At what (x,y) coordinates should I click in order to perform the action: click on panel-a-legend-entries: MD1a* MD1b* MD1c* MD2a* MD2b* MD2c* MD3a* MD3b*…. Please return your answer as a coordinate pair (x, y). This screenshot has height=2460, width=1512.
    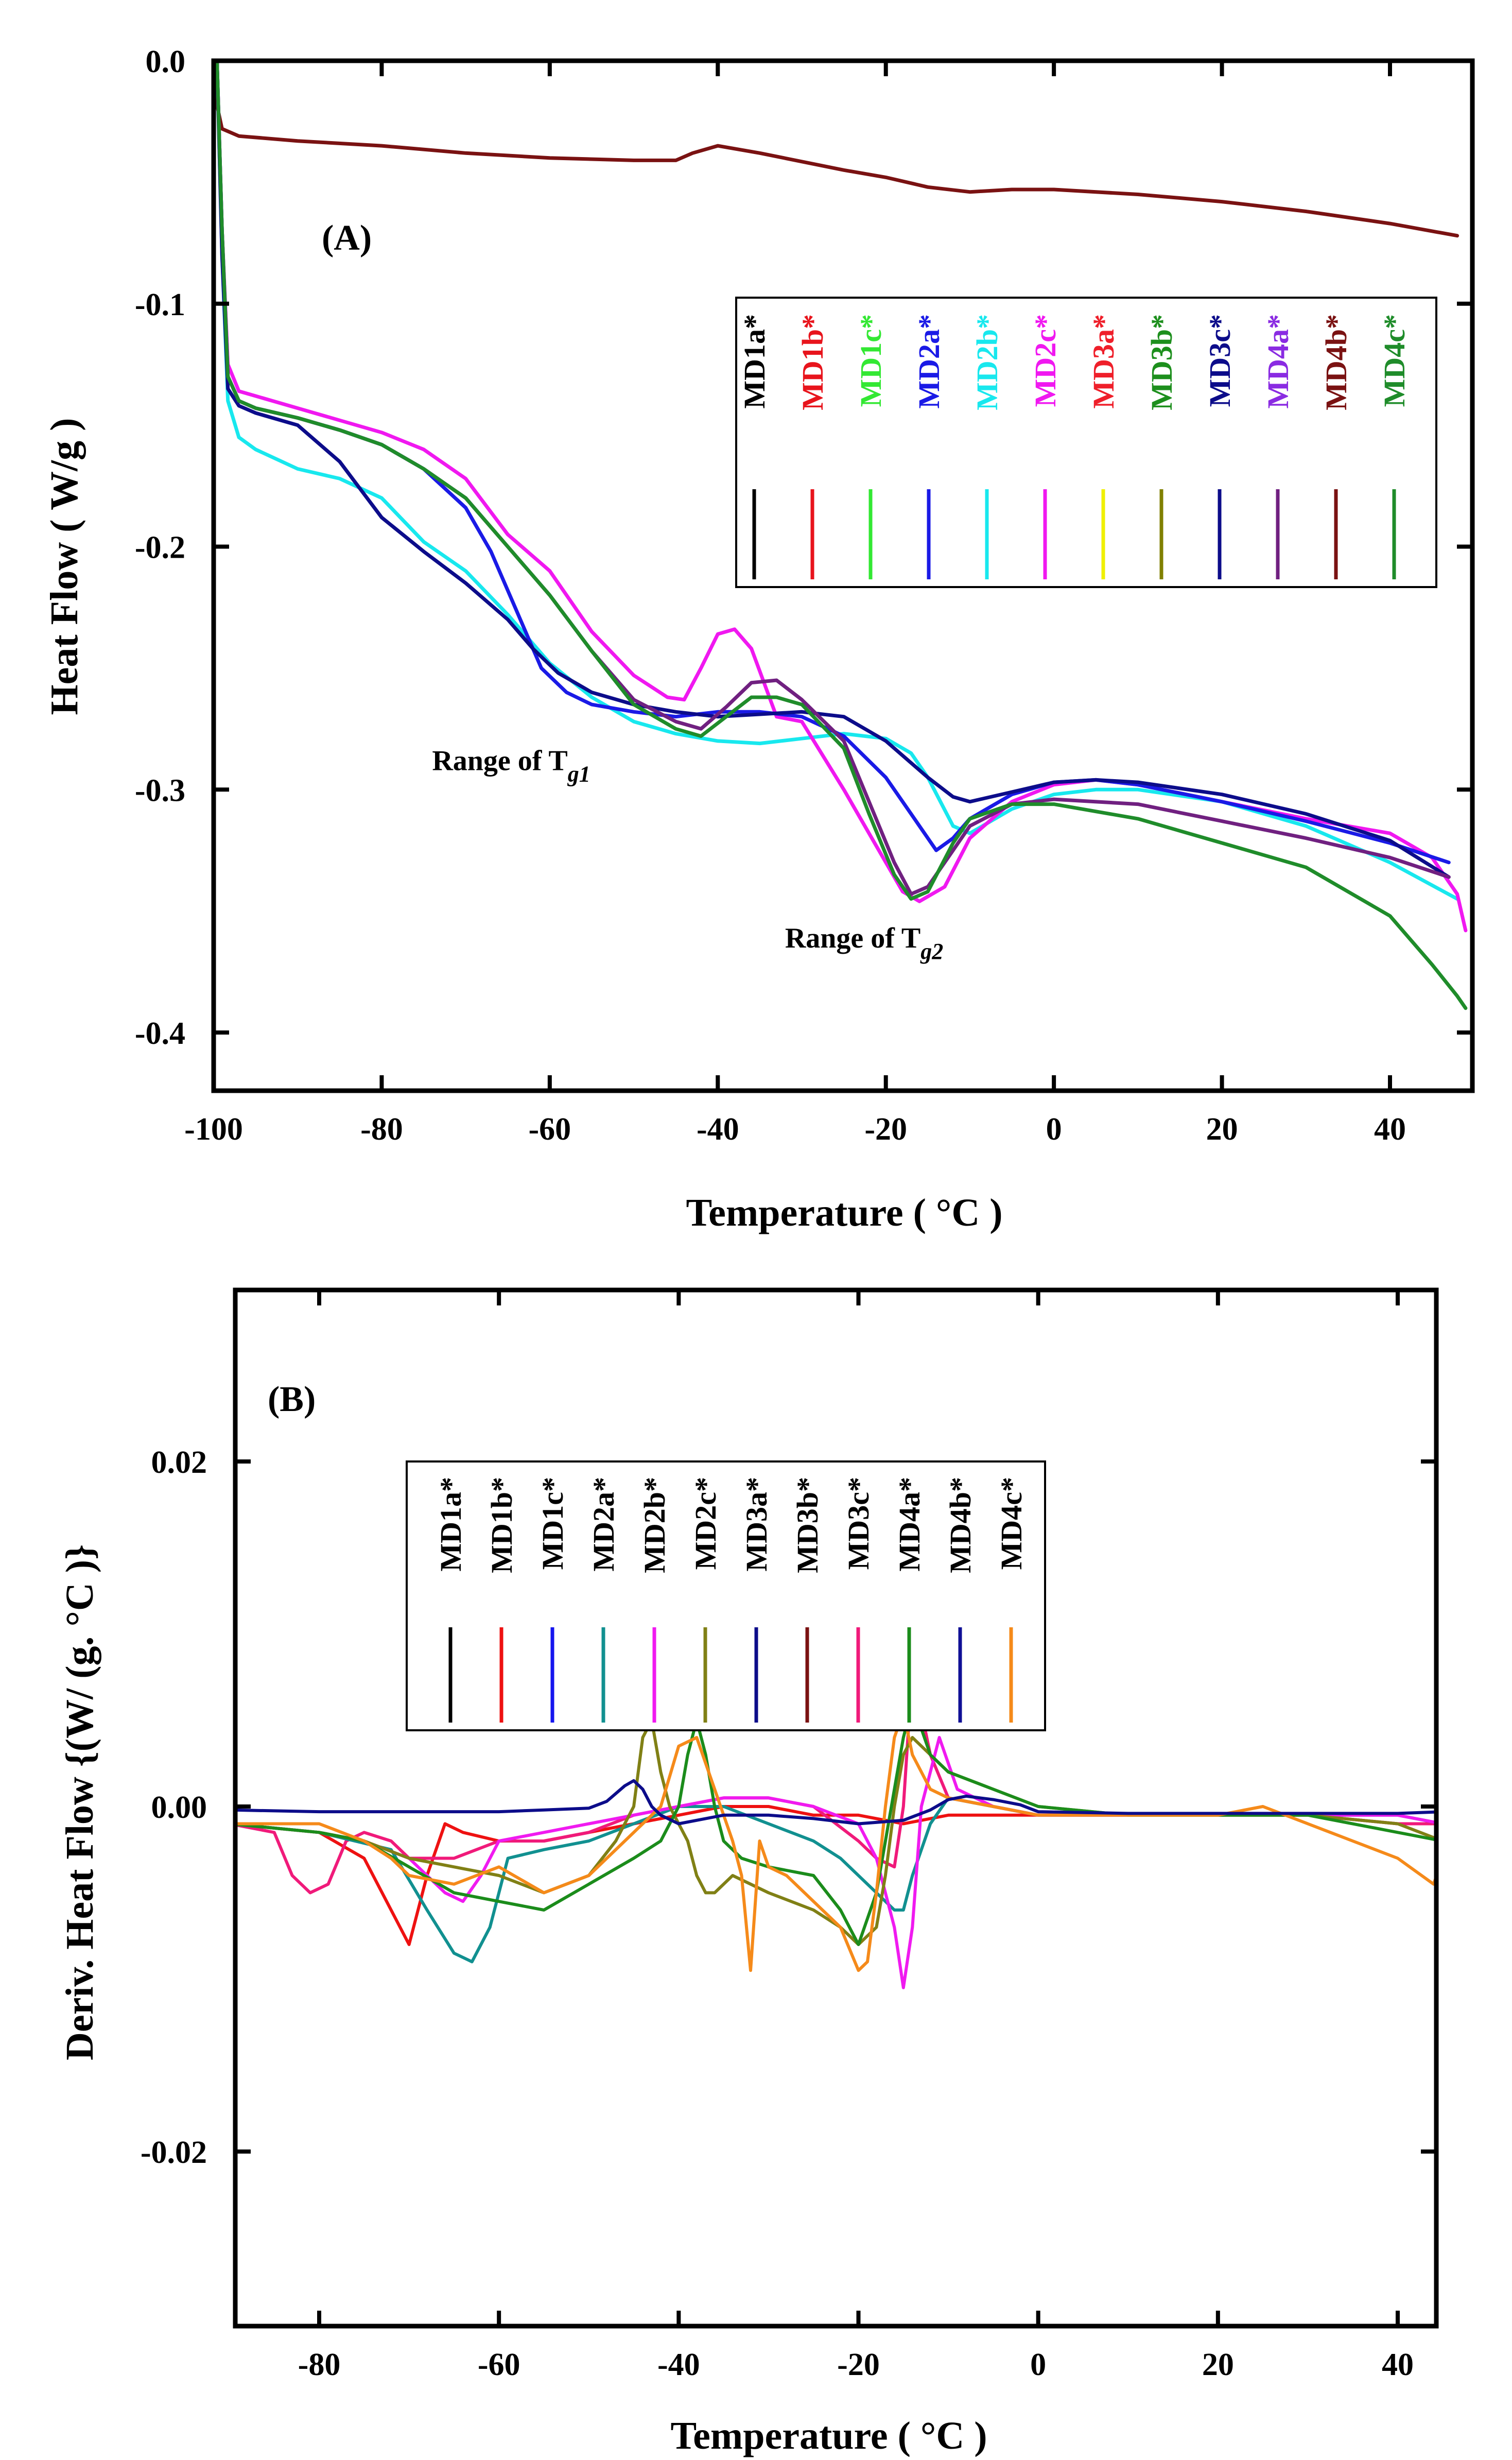
    Looking at the image, I should click on (1074, 446).